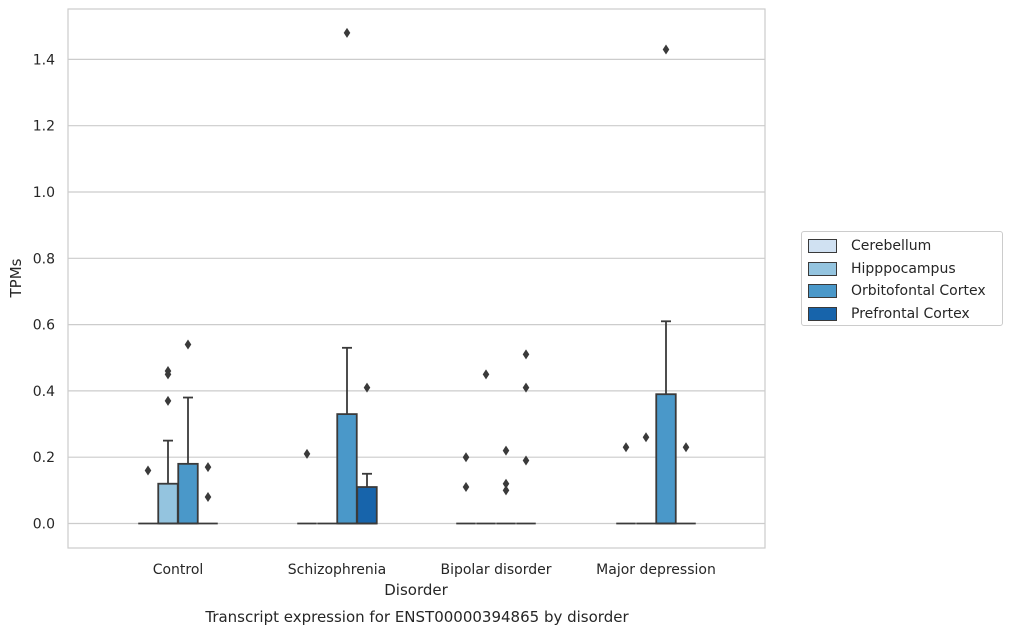  Describe the element at coordinates (44, 127) in the screenshot. I see `y-tick-label: 1.2` at that location.